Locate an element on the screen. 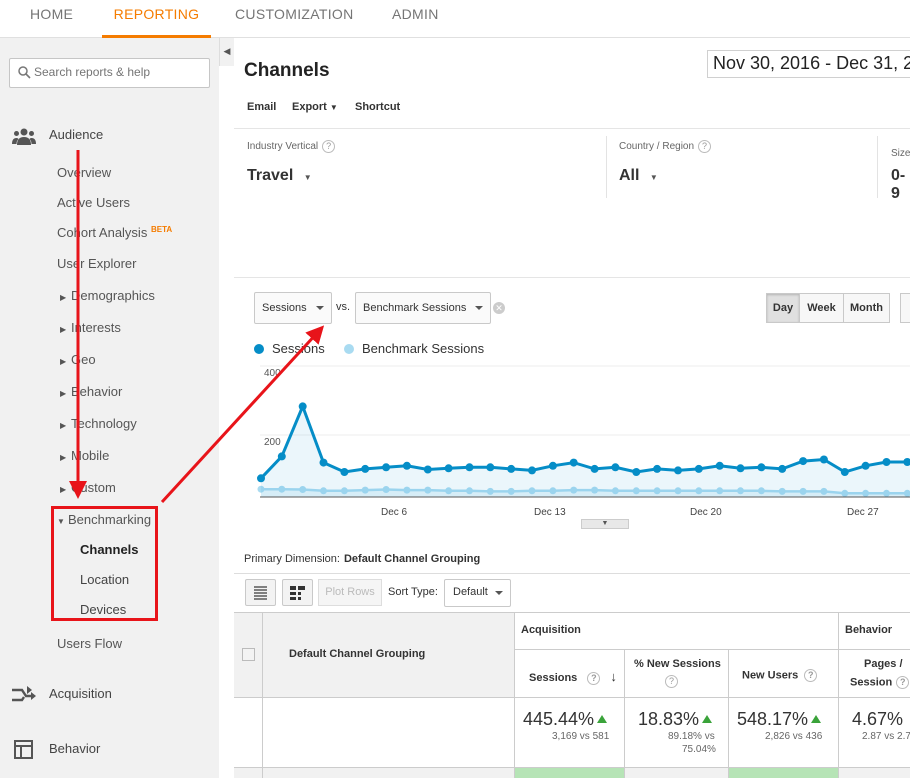  plot-rows-button: Plot Rows is located at coordinates (350, 592).